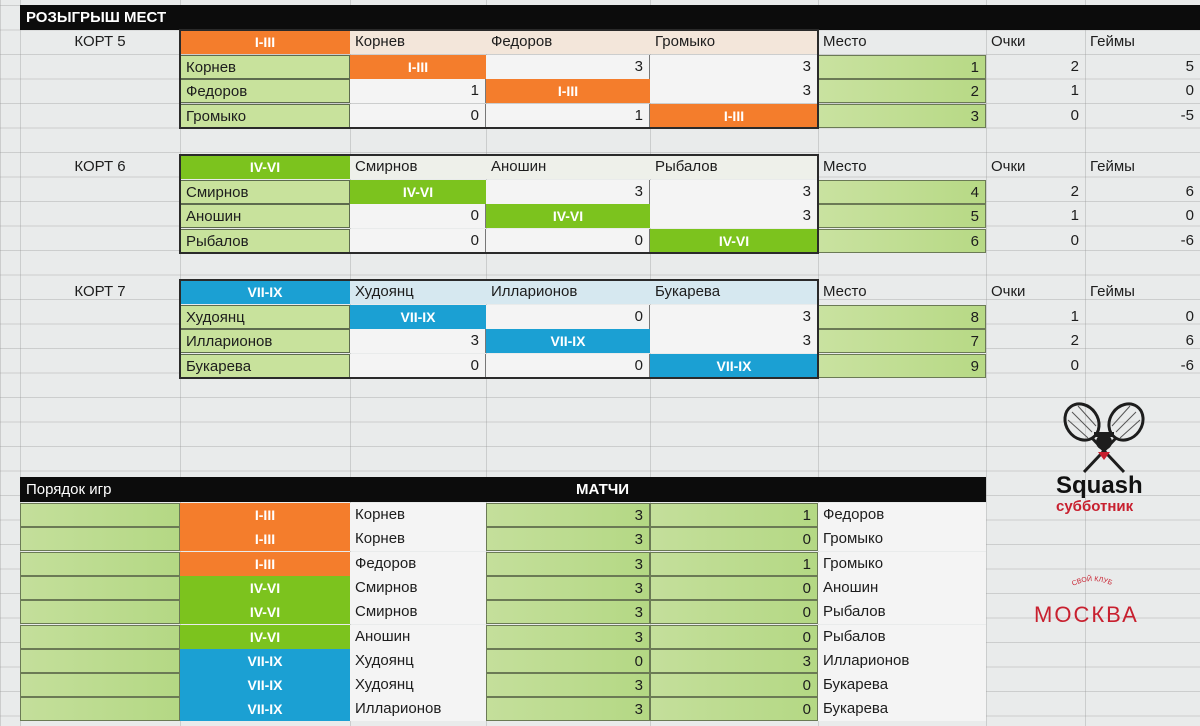  I want to click on diagonal-tag: I-III, so click(568, 91).